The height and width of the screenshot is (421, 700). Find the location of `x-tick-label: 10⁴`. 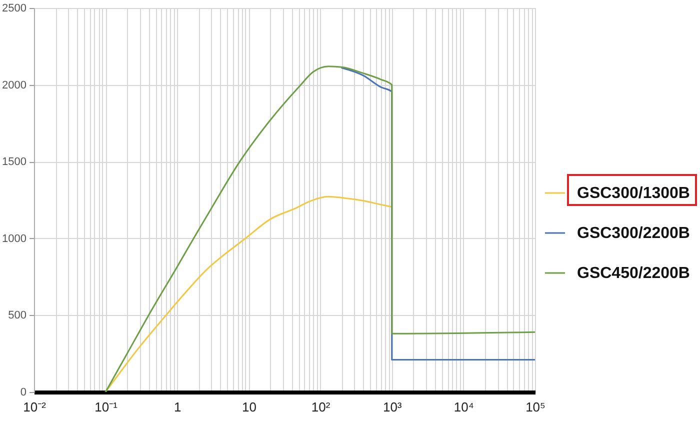

x-tick-label: 10⁴ is located at coordinates (464, 407).